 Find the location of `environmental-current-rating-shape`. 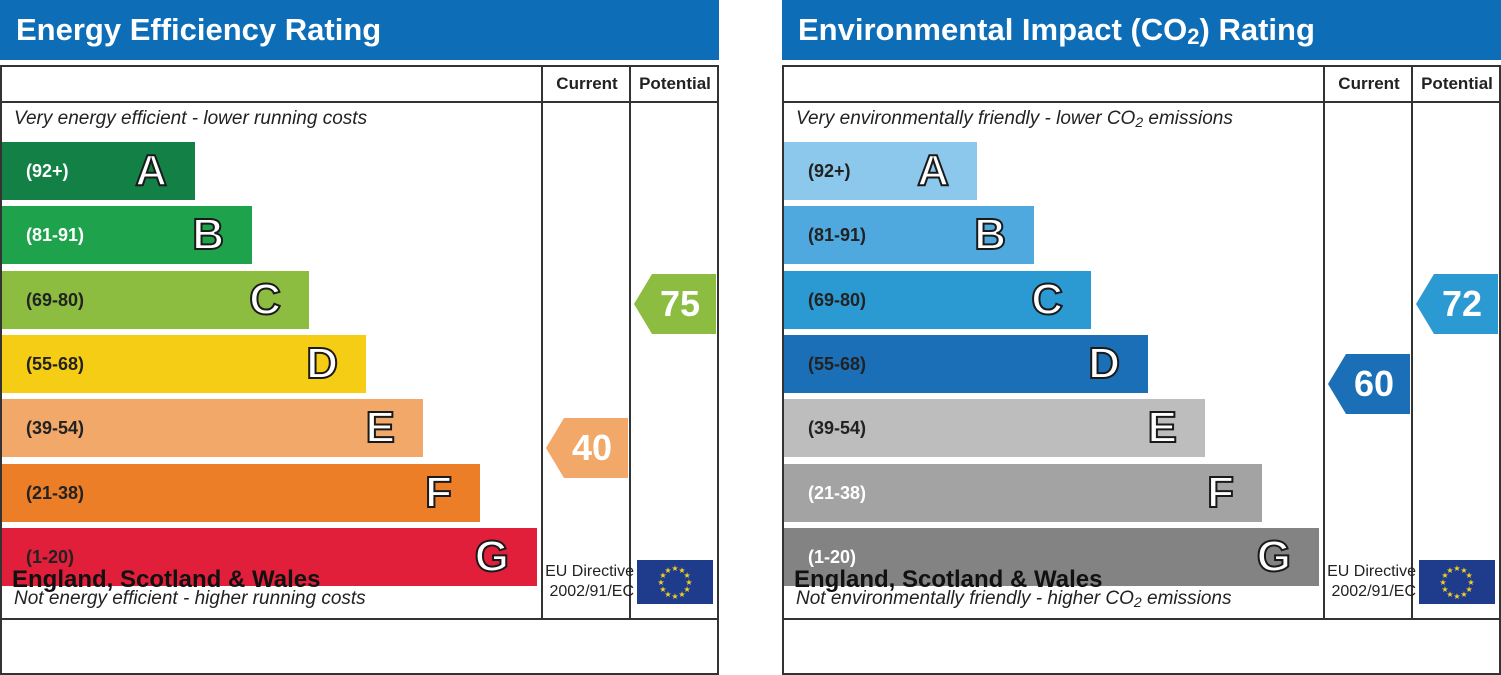

environmental-current-rating-shape is located at coordinates (1369, 383).